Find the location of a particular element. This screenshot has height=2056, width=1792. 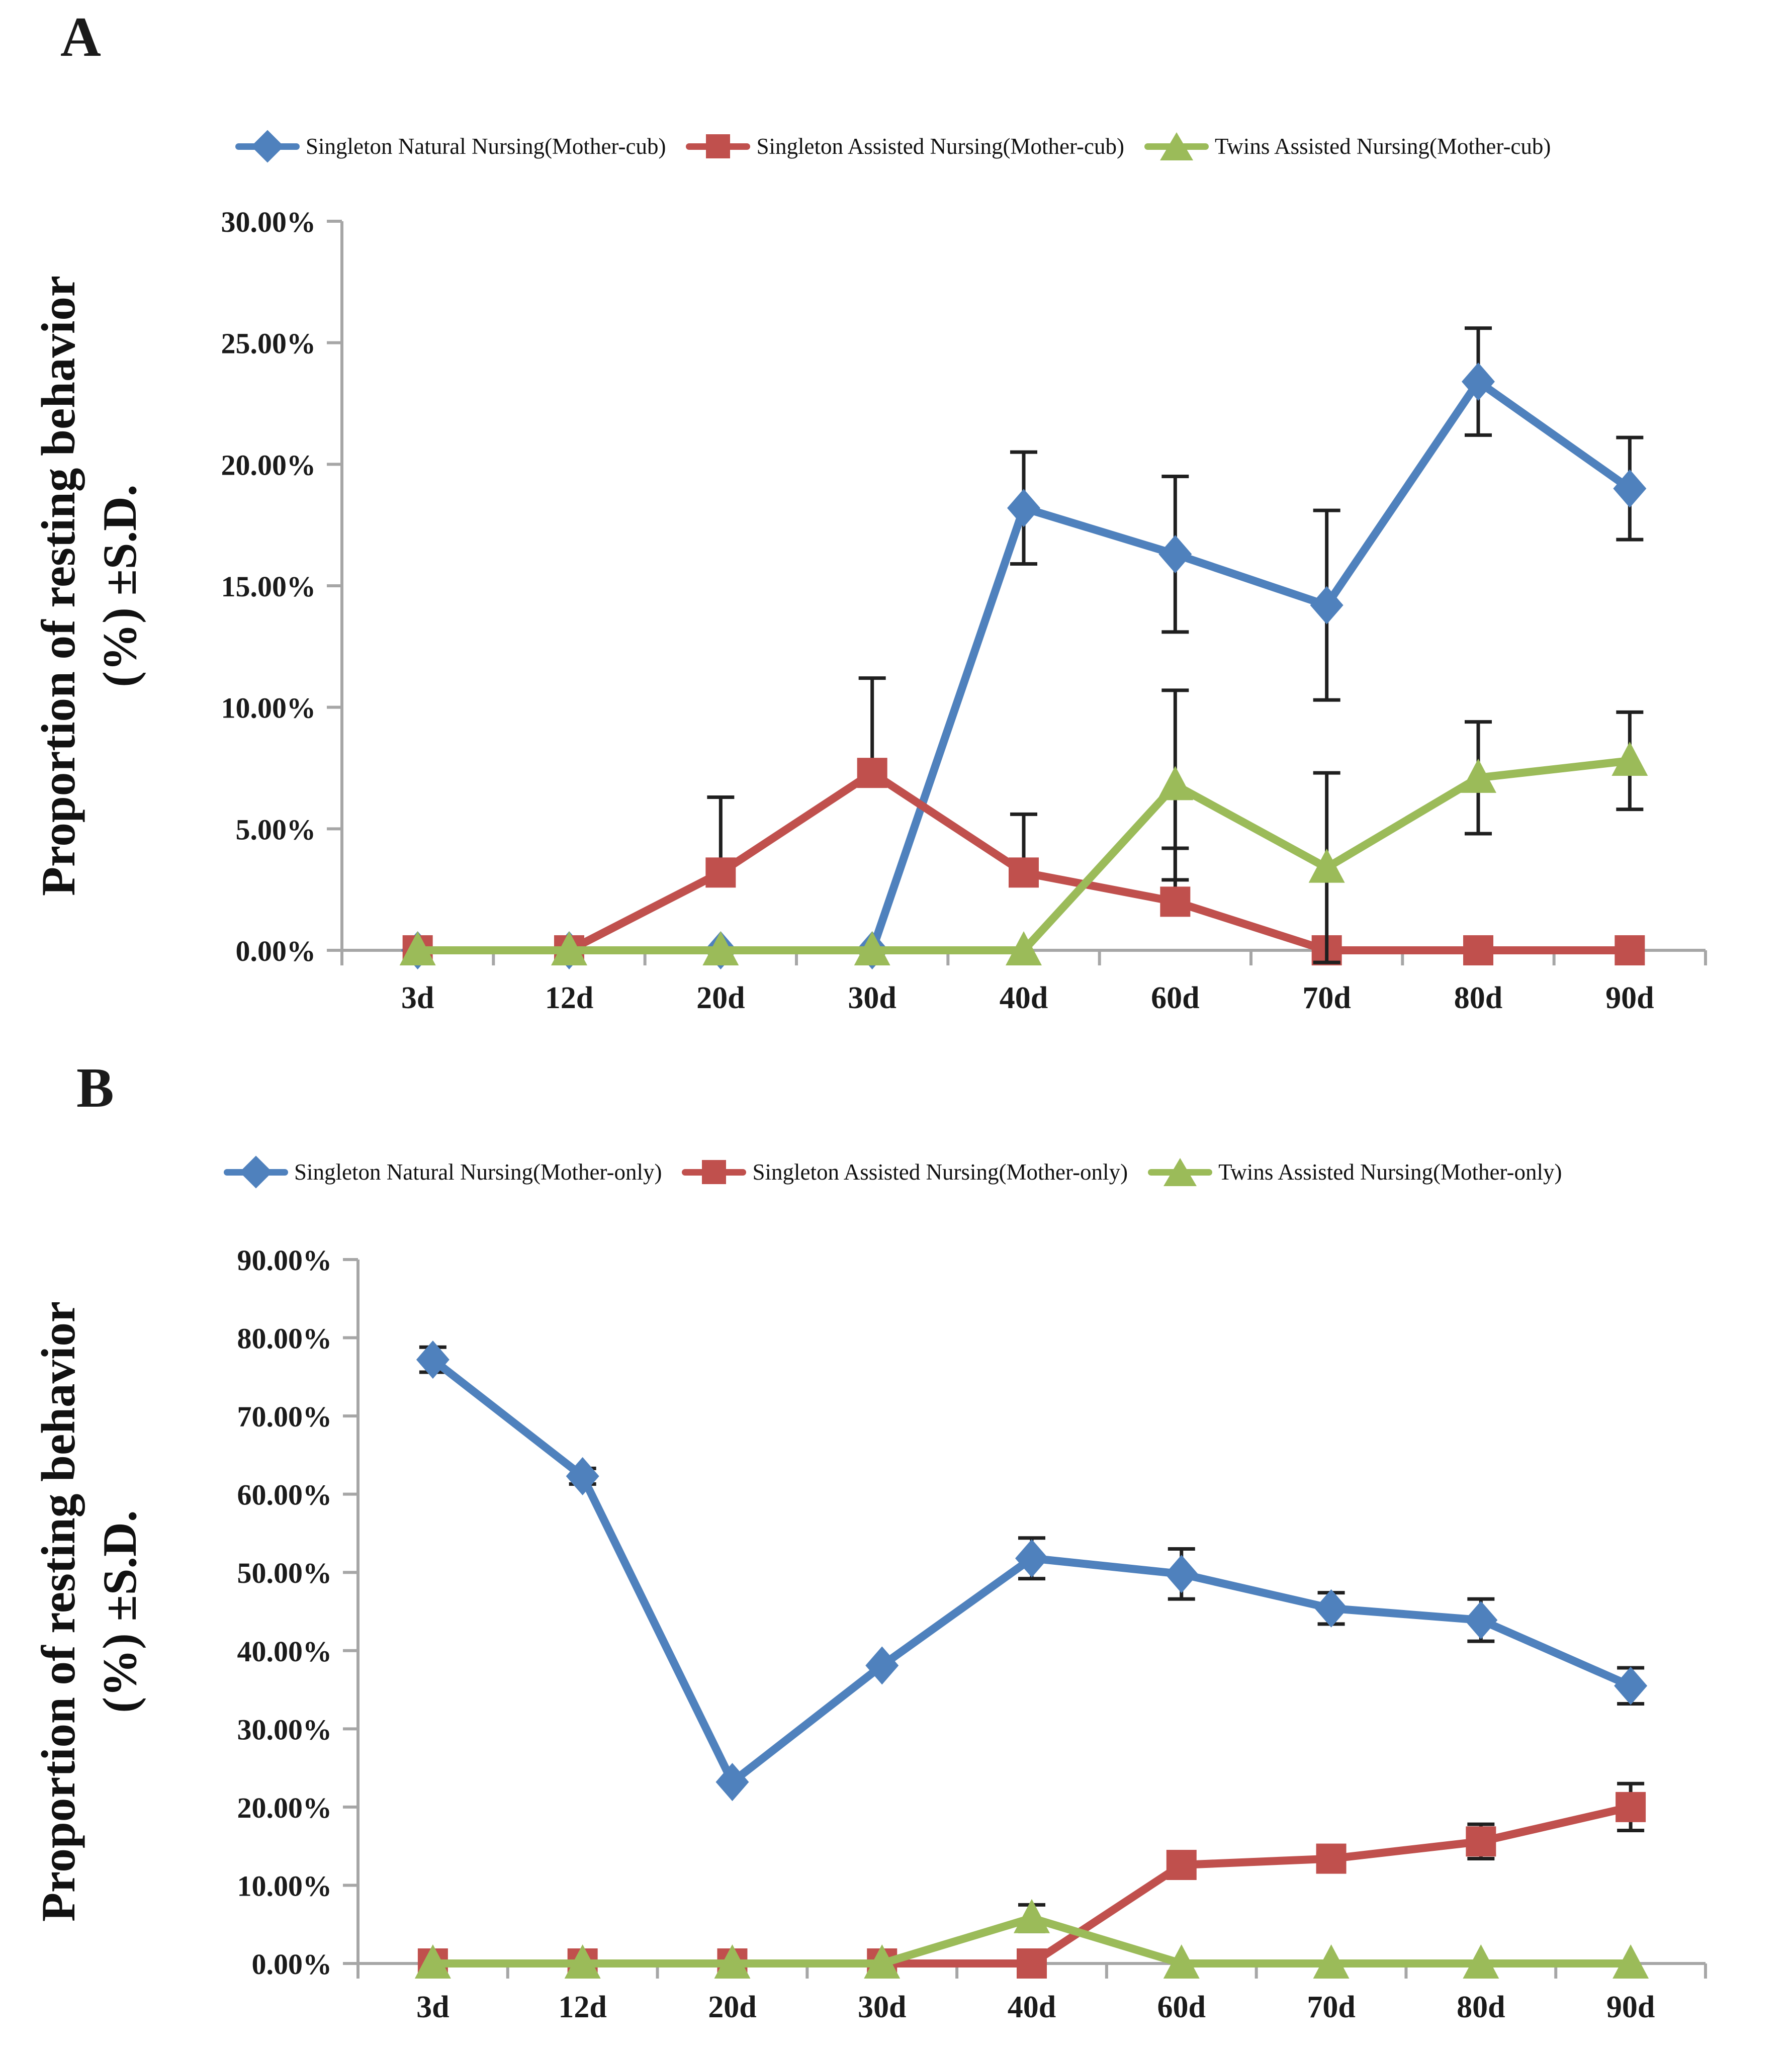

legend-item: Singleton Assisted Nursing(Mother-only) is located at coordinates (905, 1172).